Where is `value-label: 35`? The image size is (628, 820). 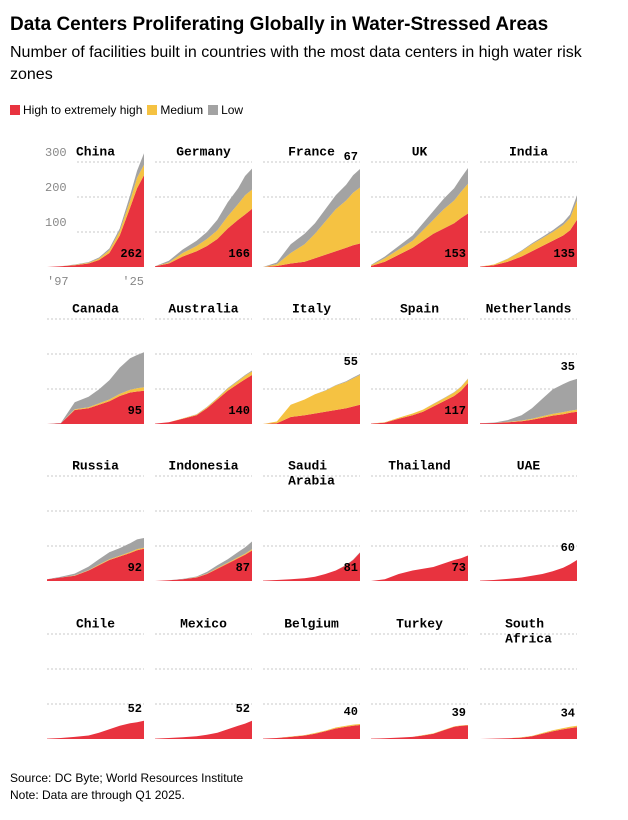
value-label: 35 is located at coordinates (568, 367).